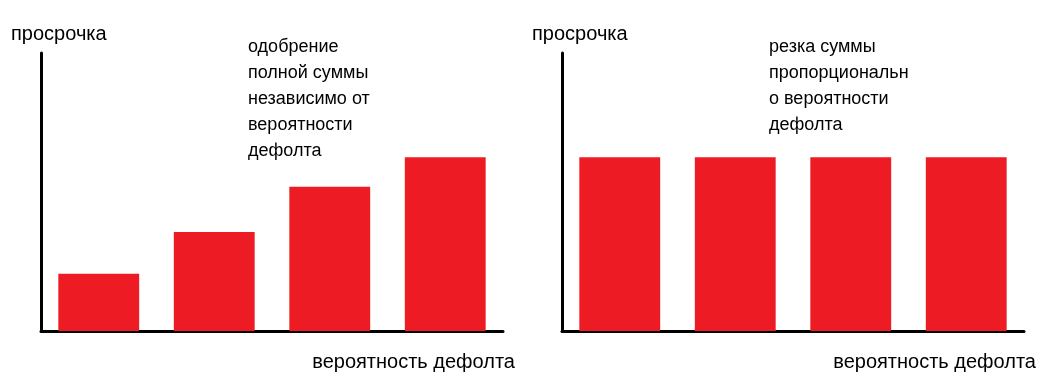 Image resolution: width=1053 pixels, height=384 pixels. What do you see at coordinates (311, 98) in the screenshot?
I see `annotation: одобрение полной суммы независимо от вероятности дефолта` at bounding box center [311, 98].